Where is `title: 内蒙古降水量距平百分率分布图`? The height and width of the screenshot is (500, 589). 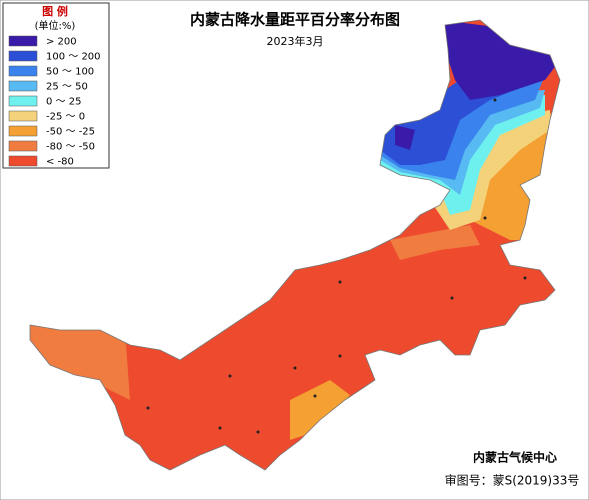
title: 内蒙古降水量距平百分率分布图 is located at coordinates (295, 20).